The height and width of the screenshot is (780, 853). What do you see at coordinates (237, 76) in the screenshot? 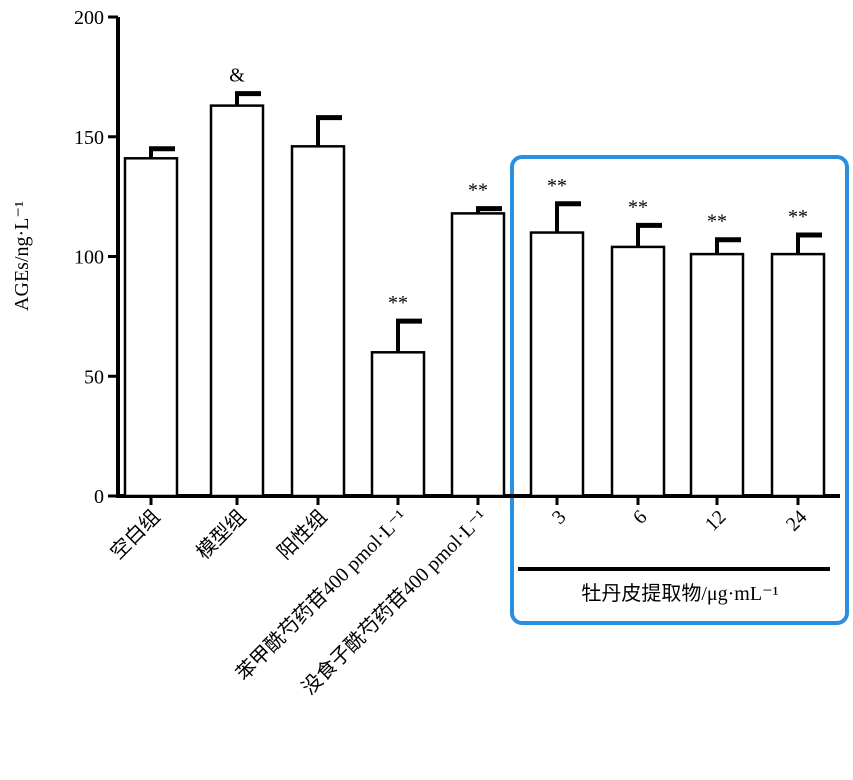
I see `significance-mark: &` at bounding box center [237, 76].